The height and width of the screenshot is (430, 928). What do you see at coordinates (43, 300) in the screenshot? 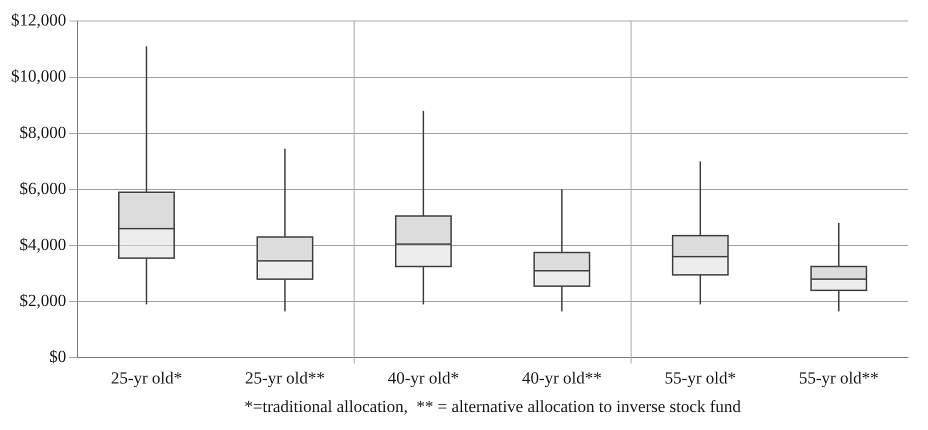
I see `y-tick-label: $2,000` at bounding box center [43, 300].